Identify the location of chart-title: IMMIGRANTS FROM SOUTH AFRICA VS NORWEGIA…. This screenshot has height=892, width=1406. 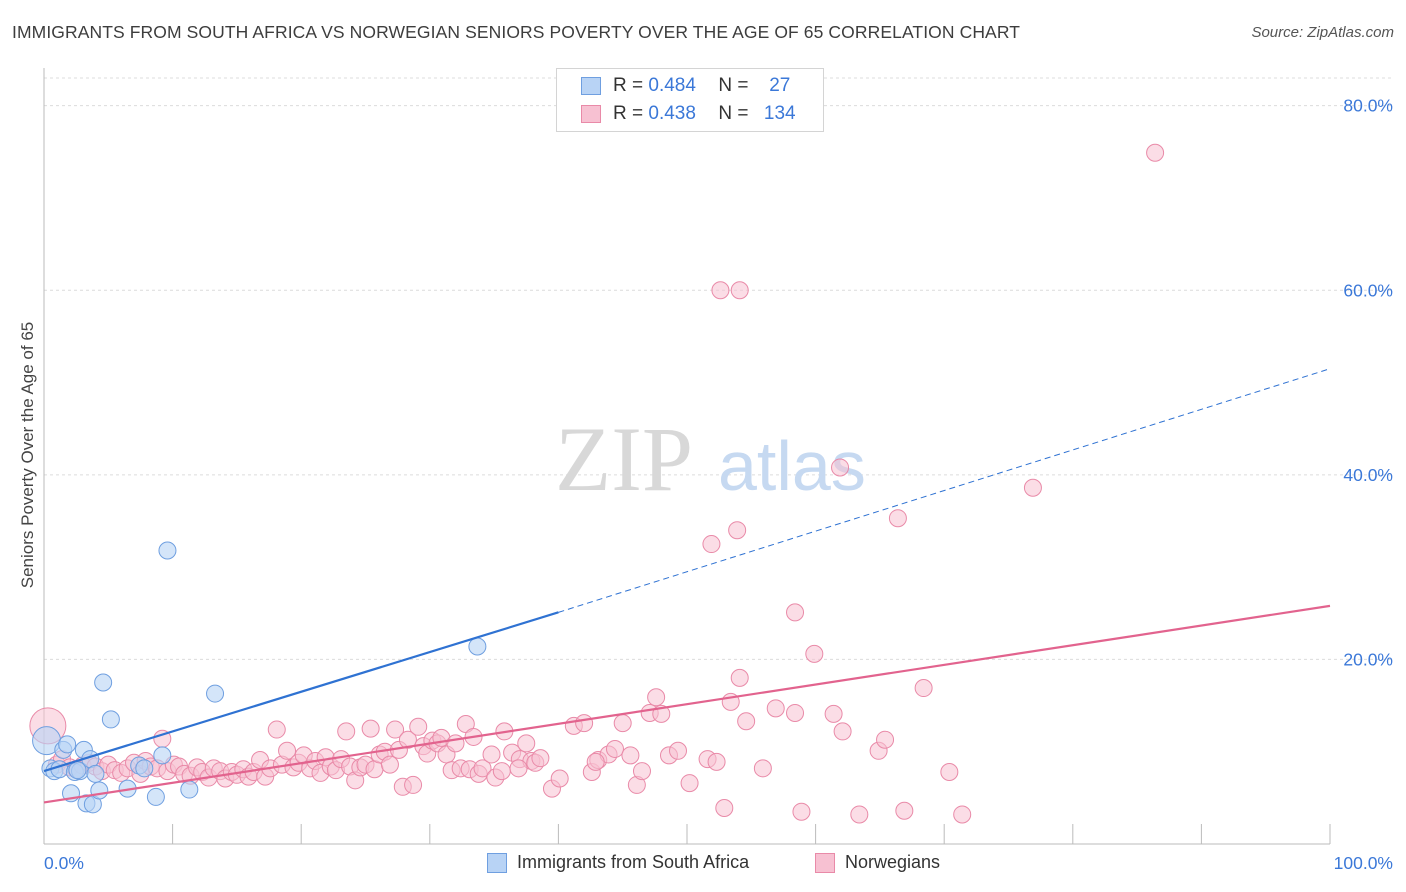
(516, 32).